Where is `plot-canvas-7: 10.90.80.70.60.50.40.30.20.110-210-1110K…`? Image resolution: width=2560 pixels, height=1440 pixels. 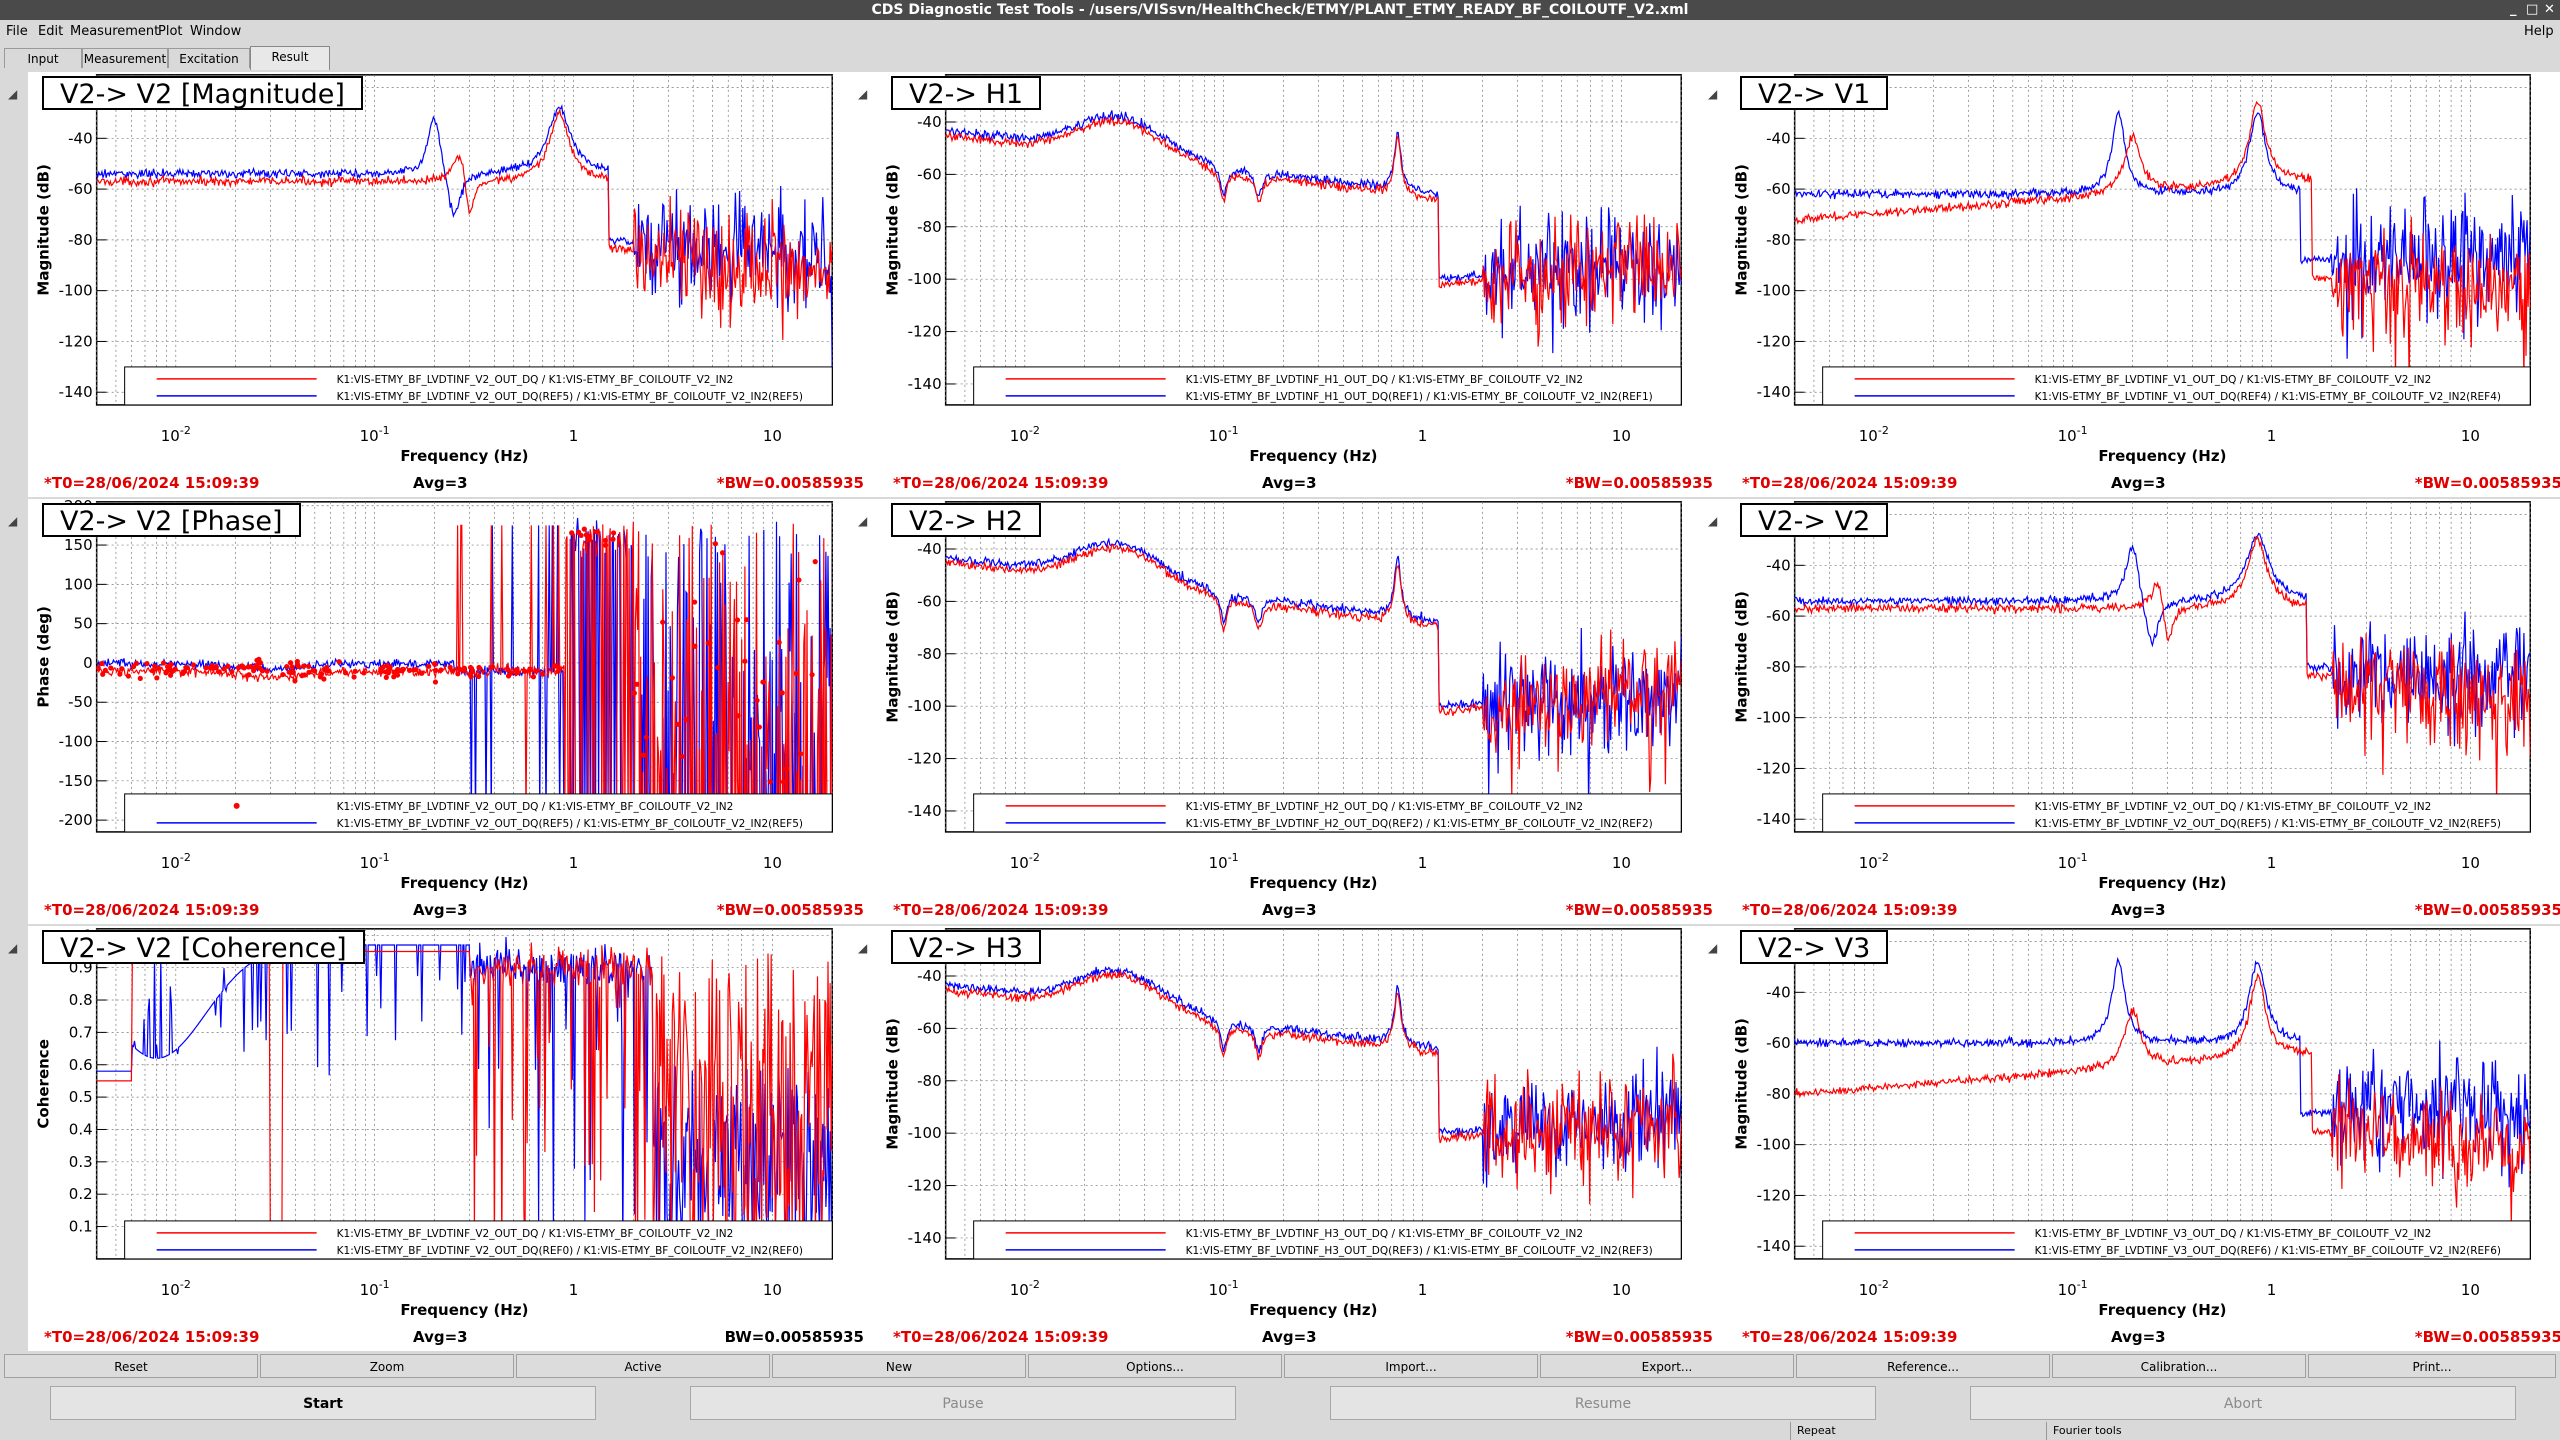 plot-canvas-7: 10.90.80.70.60.50.40.30.20.110-210-1110K… is located at coordinates (453, 1138).